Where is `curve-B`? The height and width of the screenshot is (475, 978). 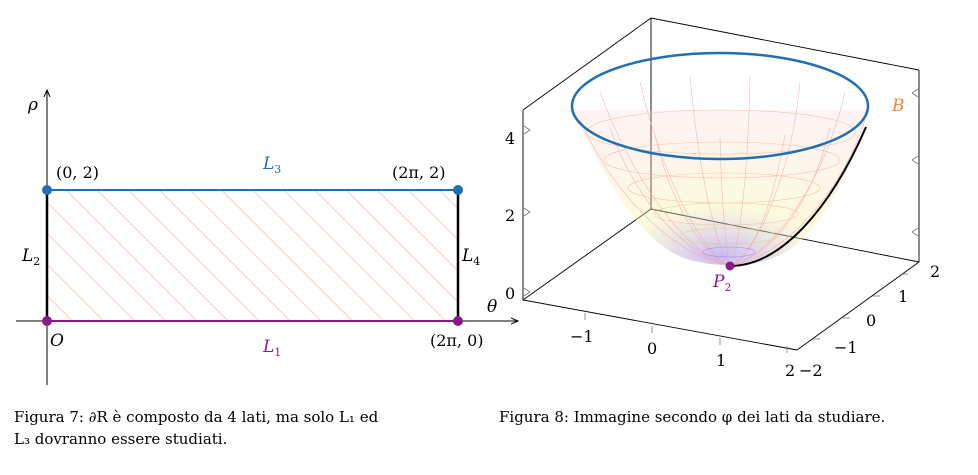
curve-B is located at coordinates (720, 106).